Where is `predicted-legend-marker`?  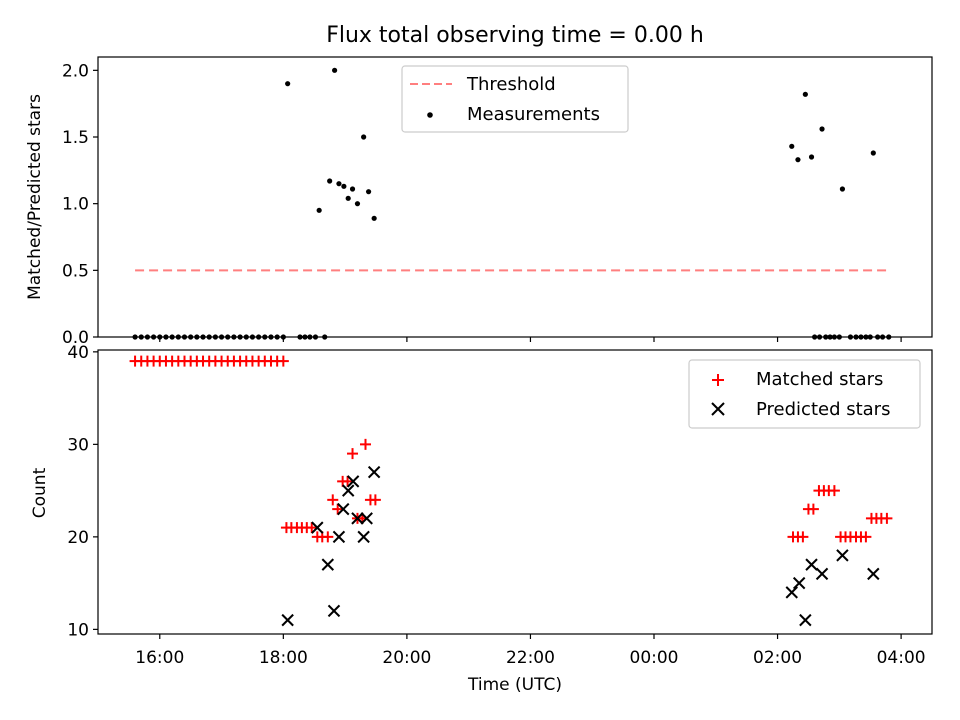
predicted-legend-marker is located at coordinates (718, 409).